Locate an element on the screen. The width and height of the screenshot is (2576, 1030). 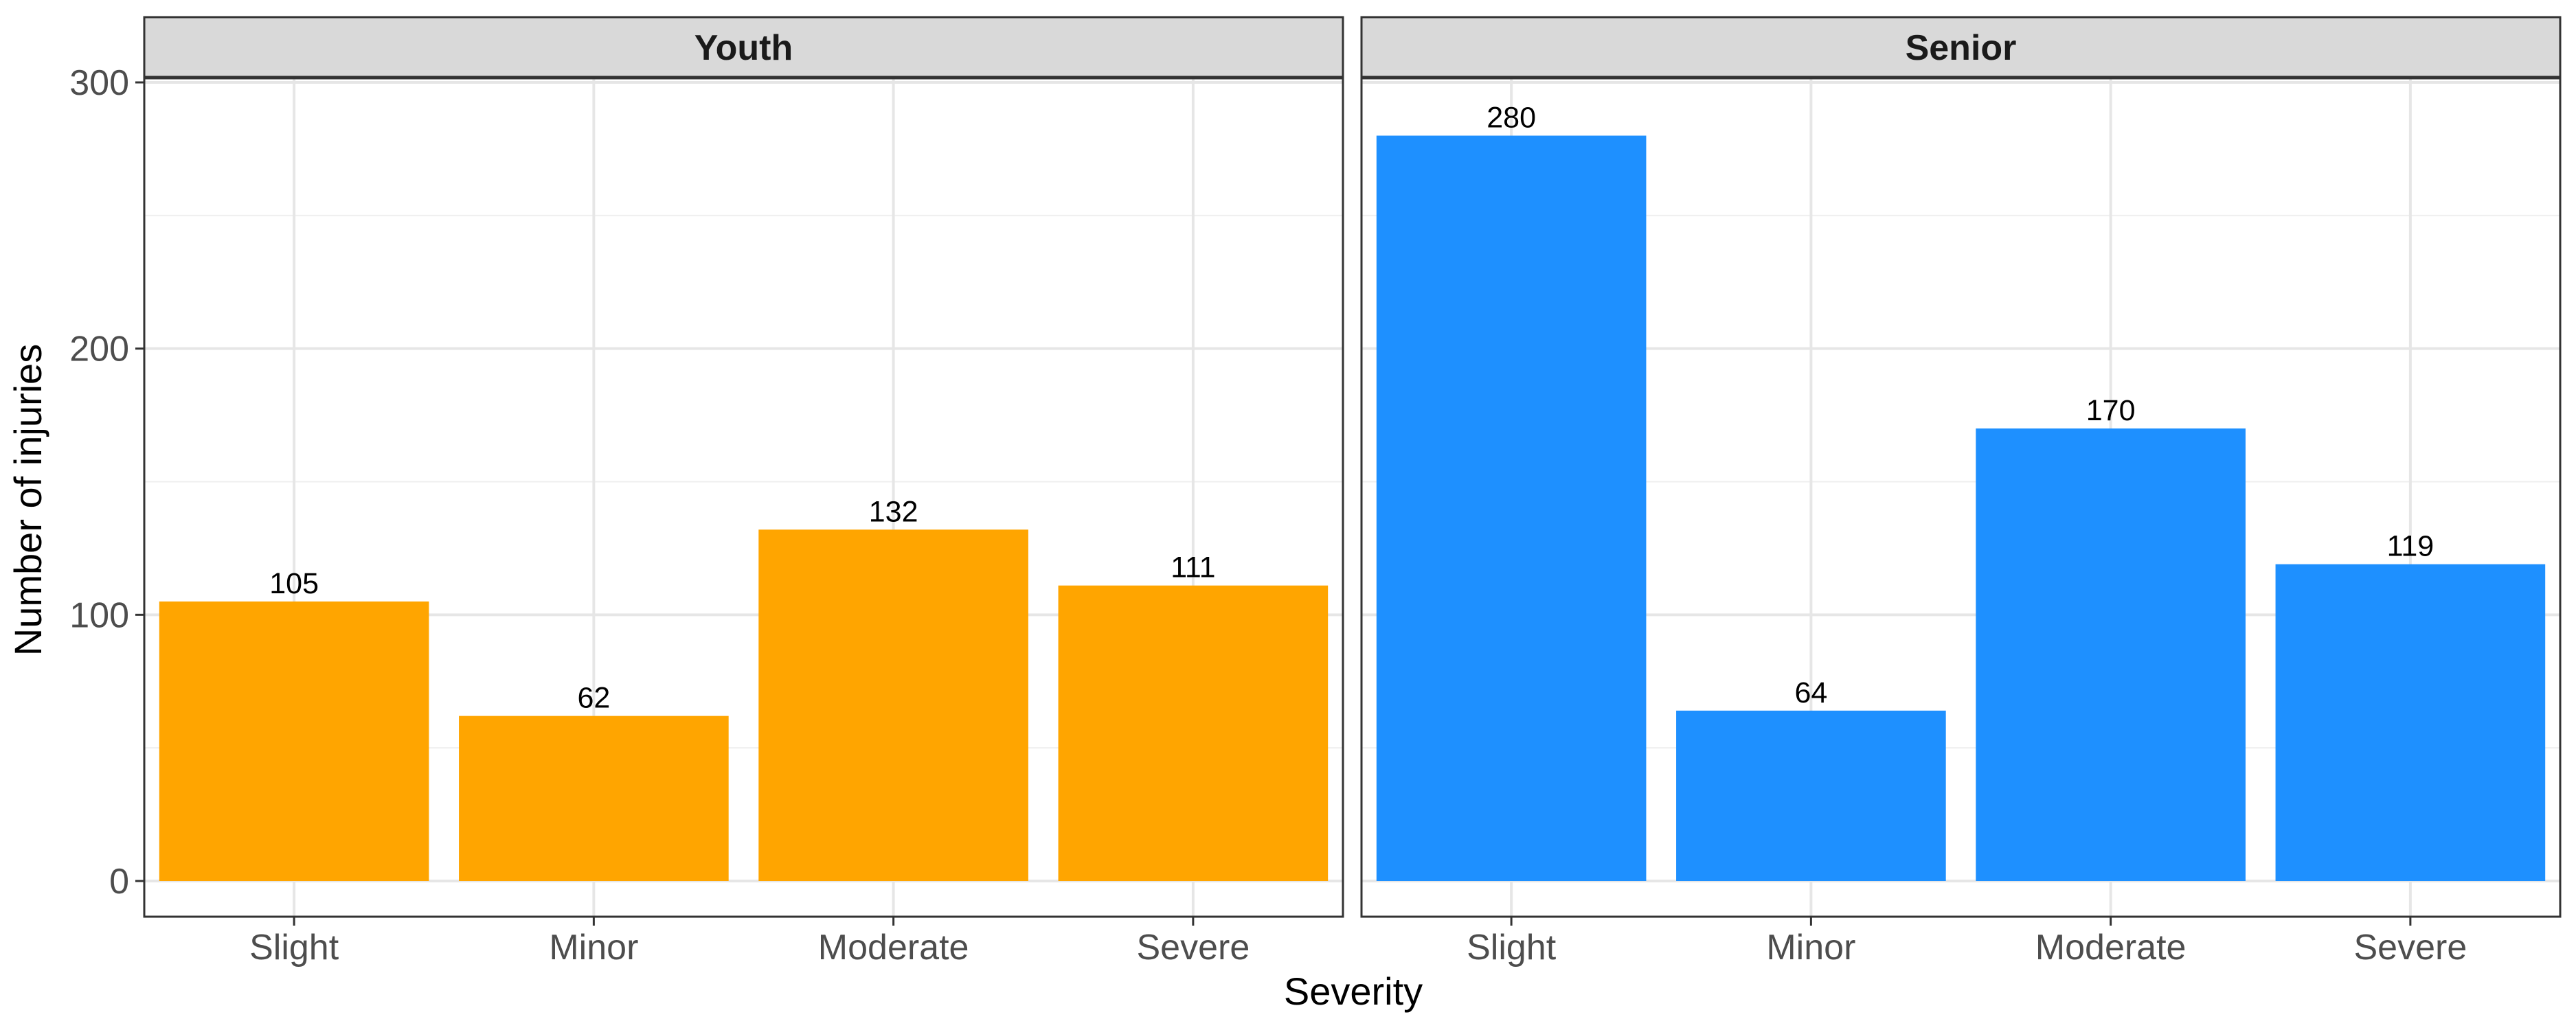
bar-value-label: 280 is located at coordinates (1511, 118).